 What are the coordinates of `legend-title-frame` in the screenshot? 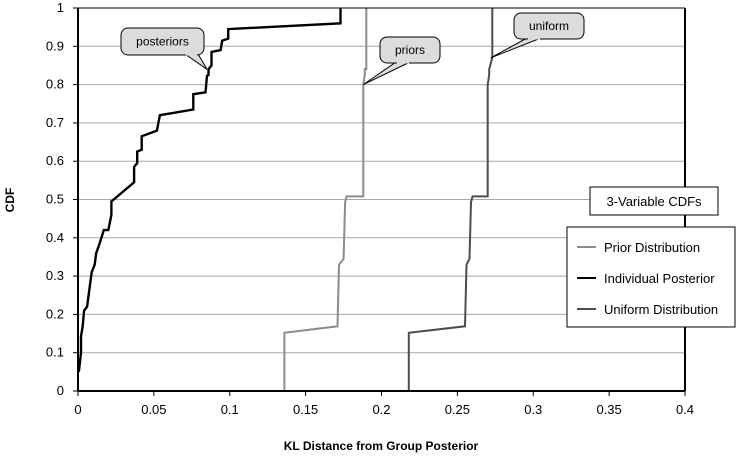 It's located at (654, 201).